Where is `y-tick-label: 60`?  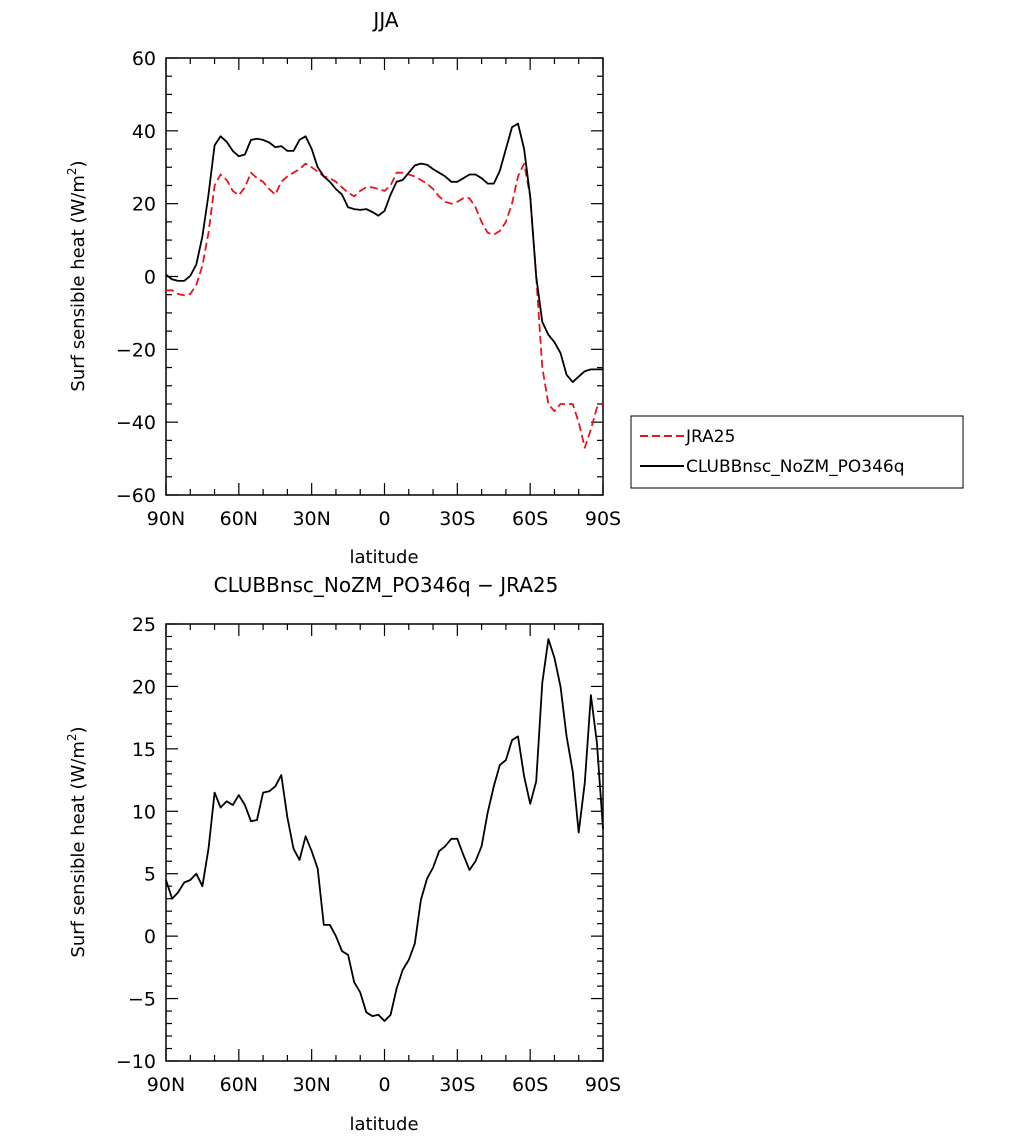
y-tick-label: 60 is located at coordinates (144, 59).